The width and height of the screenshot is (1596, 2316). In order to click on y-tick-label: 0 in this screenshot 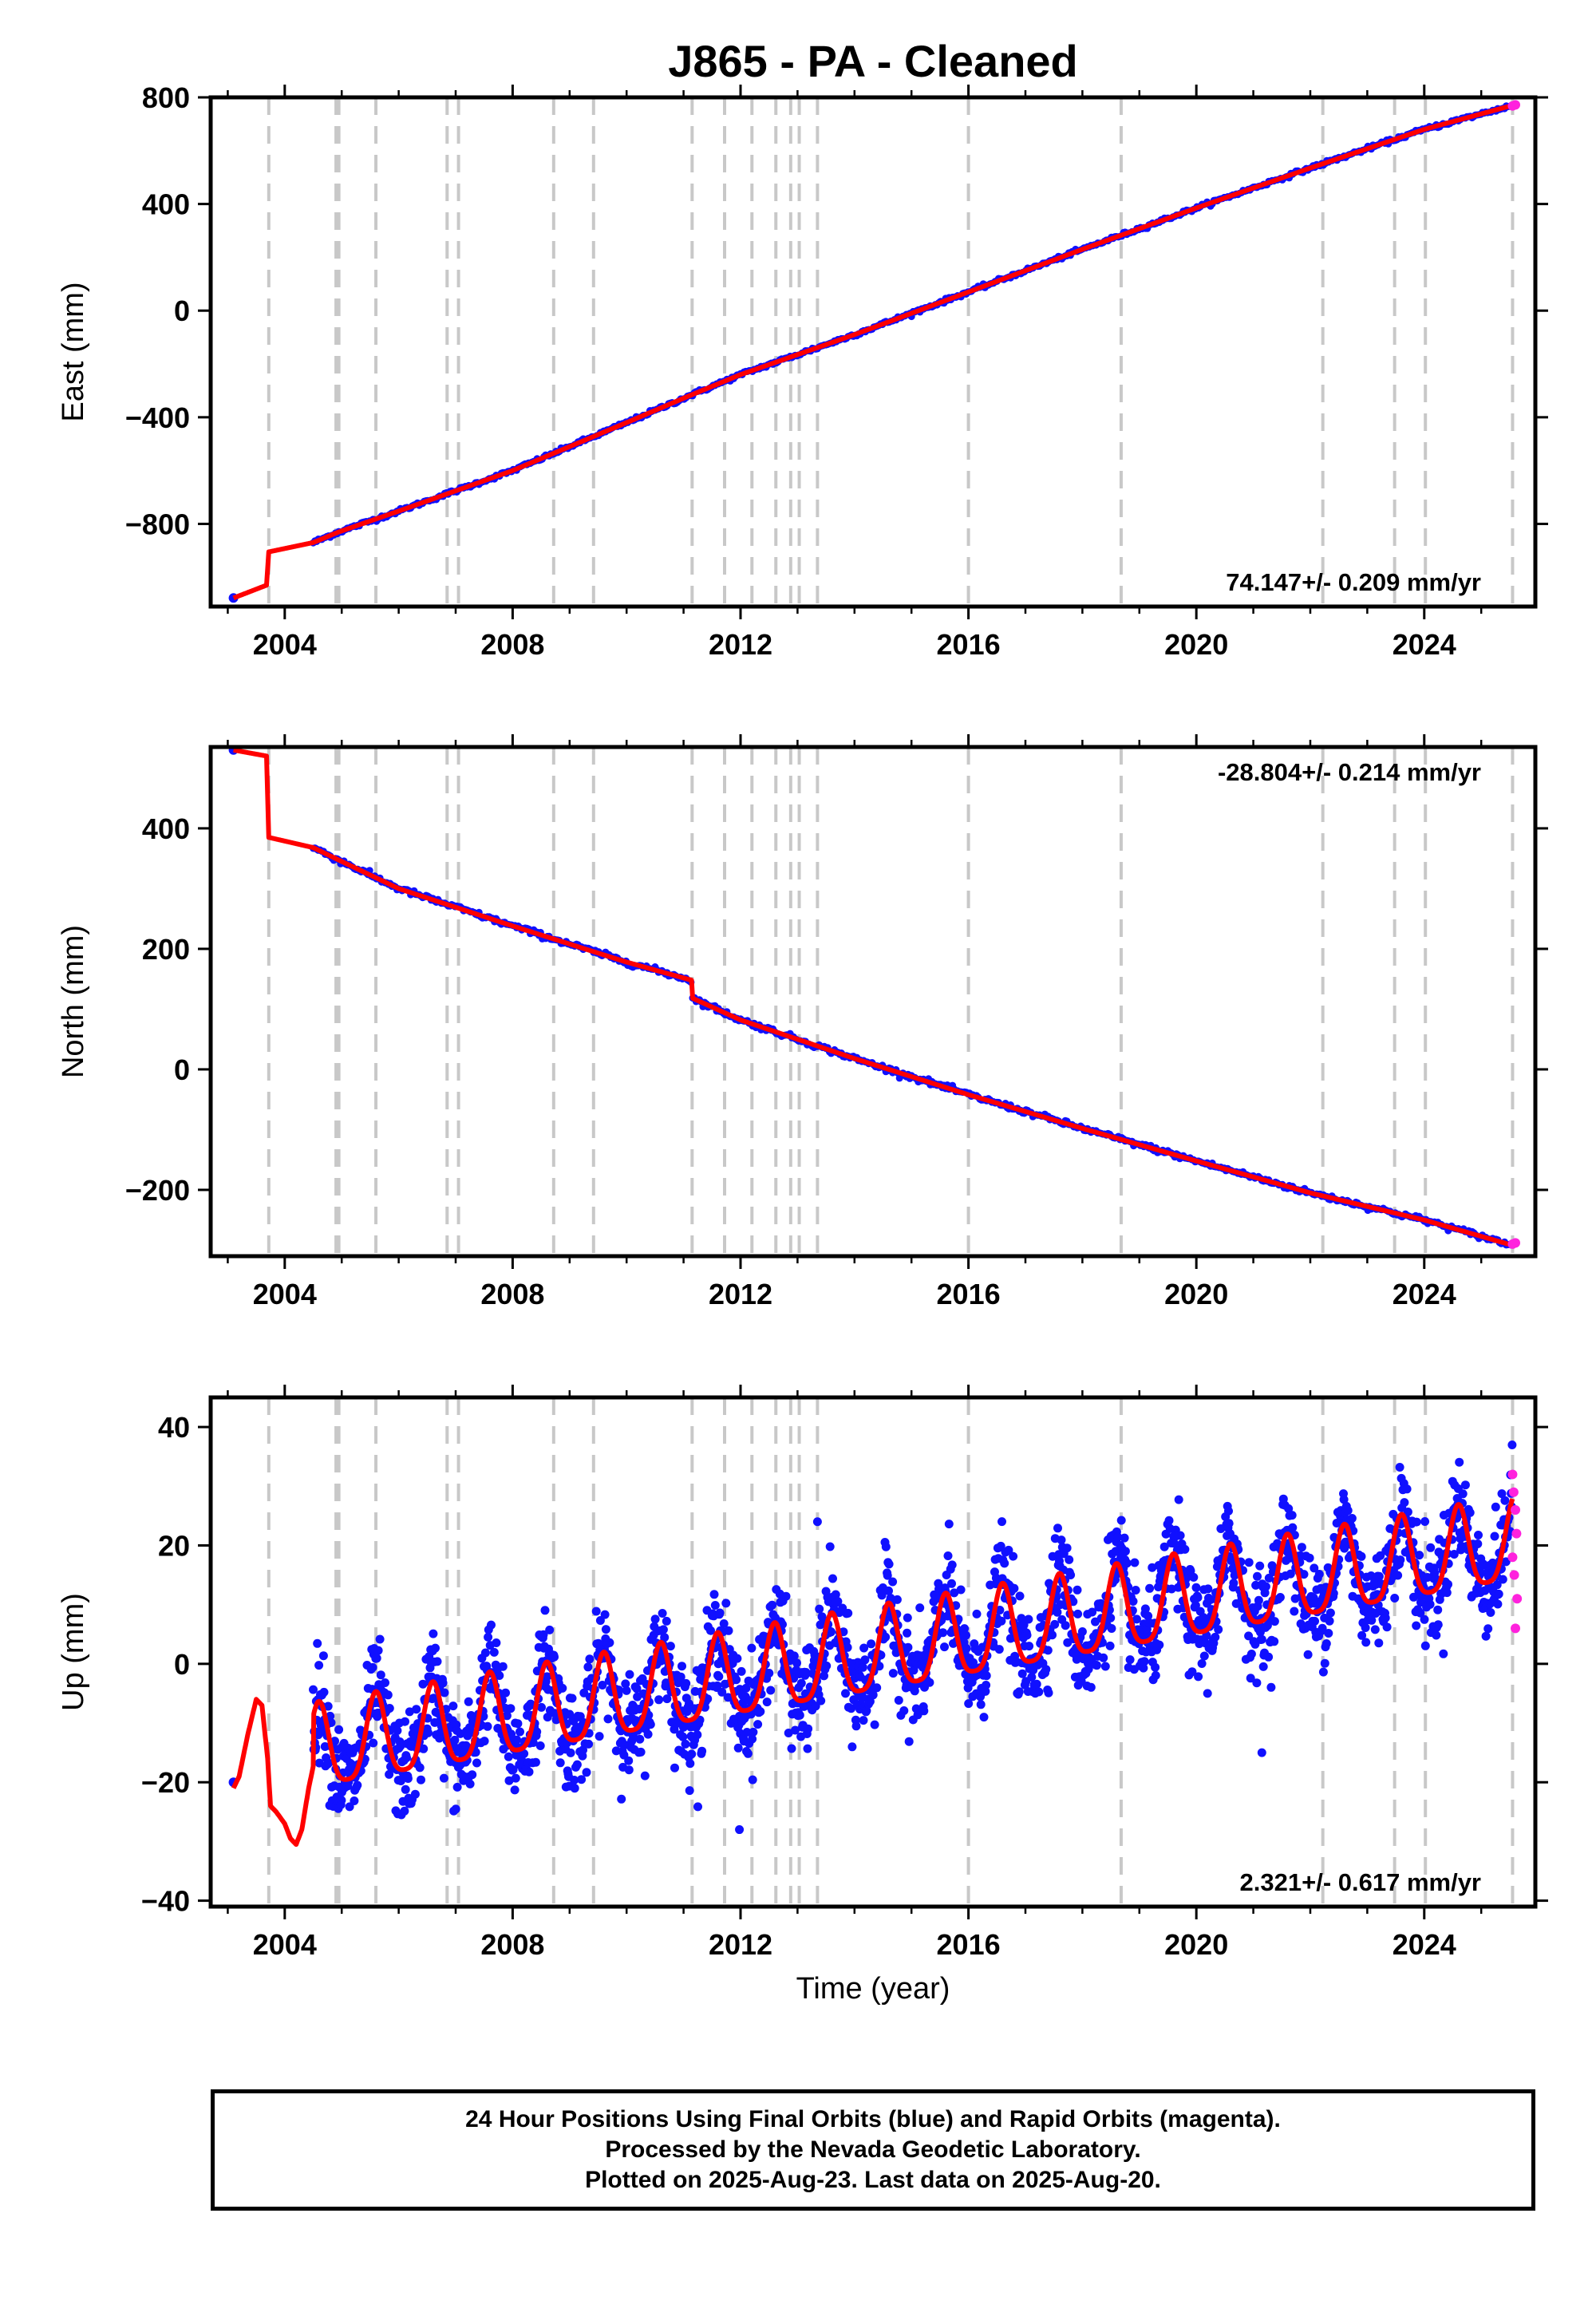, I will do `click(182, 310)`.